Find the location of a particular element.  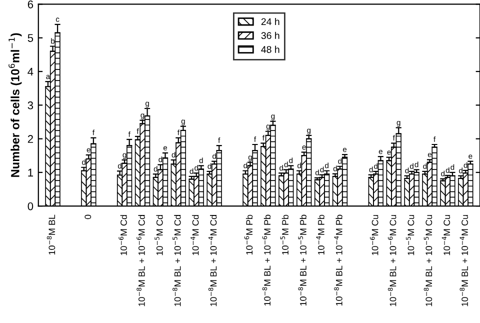

x-tick-label: 10$^{−5}$M Pb is located at coordinates (284, 234).